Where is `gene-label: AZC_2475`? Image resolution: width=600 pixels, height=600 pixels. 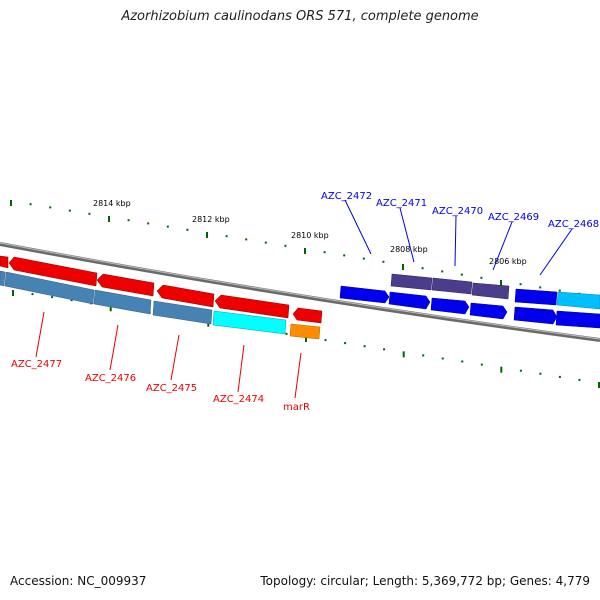 gene-label: AZC_2475 is located at coordinates (171, 388).